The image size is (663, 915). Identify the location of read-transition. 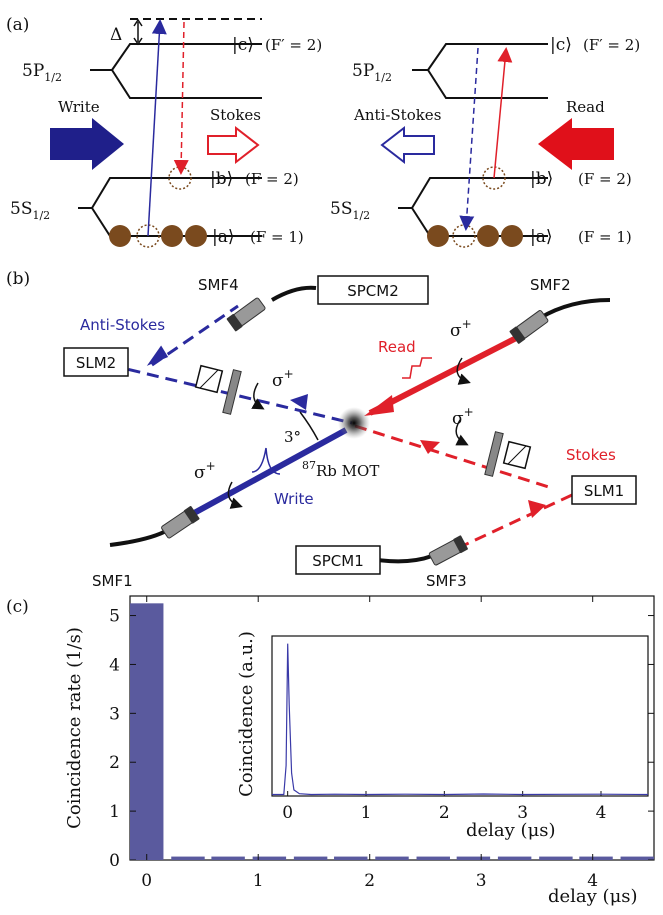
(503, 113).